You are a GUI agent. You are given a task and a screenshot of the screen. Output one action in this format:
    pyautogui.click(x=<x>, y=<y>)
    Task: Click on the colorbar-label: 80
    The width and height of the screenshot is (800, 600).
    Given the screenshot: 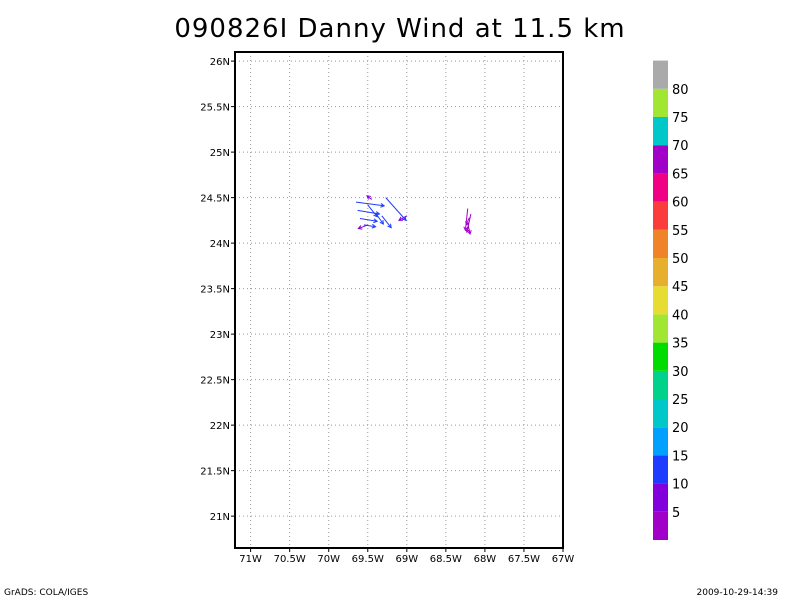 What is the action you would take?
    pyautogui.click(x=680, y=90)
    